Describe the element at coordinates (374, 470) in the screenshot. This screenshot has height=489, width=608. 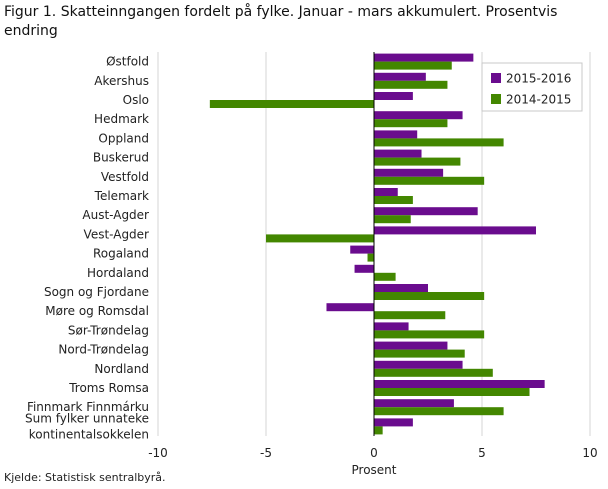
I see `x-axis-title: Prosent` at that location.